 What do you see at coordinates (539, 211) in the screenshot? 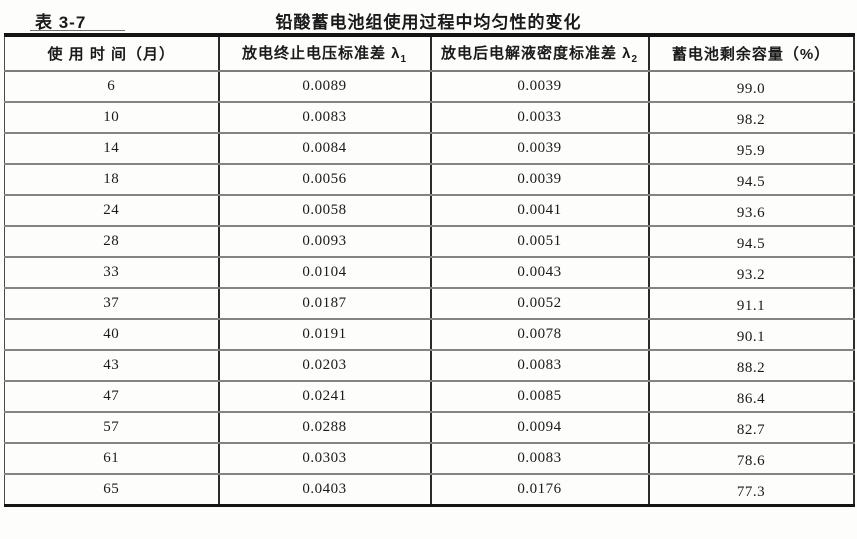
I see `table-cell: 0.0041` at bounding box center [539, 211].